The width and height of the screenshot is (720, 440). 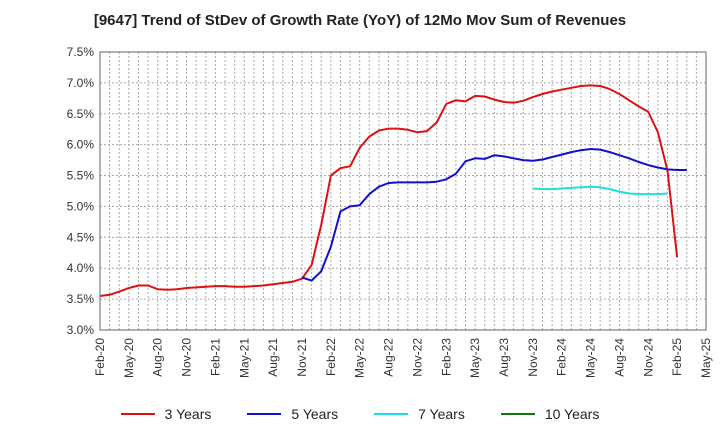 I want to click on y-tick-label: 5.5%, so click(x=81, y=176).